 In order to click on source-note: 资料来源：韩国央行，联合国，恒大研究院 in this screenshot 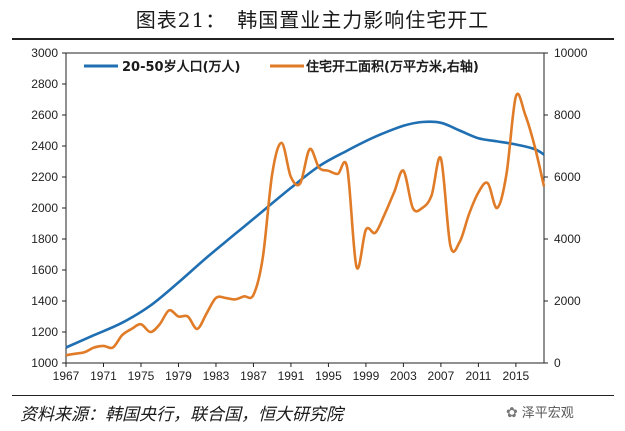, I will do `click(181, 415)`.